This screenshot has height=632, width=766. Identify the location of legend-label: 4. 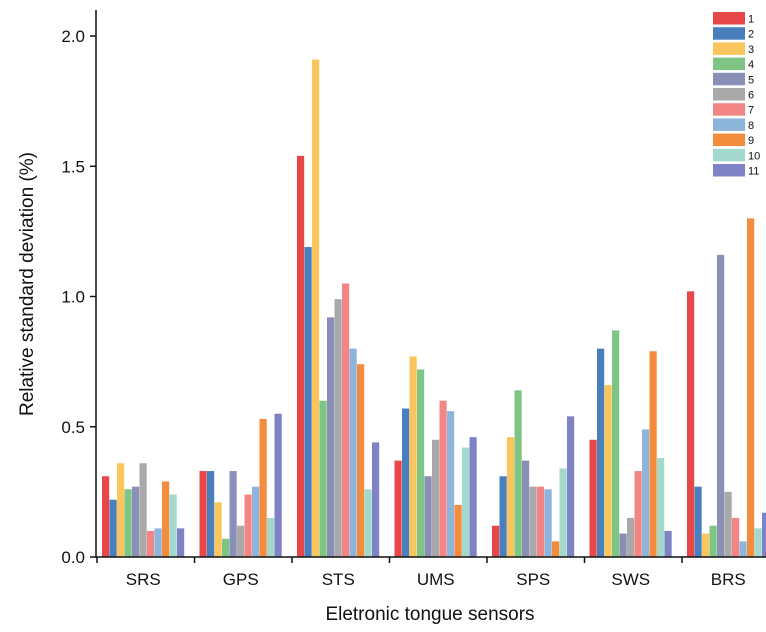
(751, 65).